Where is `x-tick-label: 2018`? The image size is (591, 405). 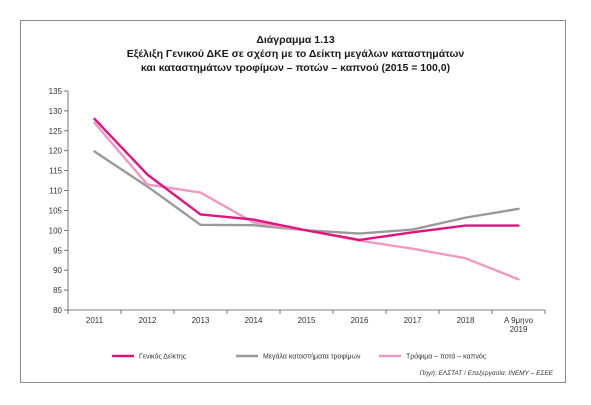
x-tick-label: 2018 is located at coordinates (466, 320).